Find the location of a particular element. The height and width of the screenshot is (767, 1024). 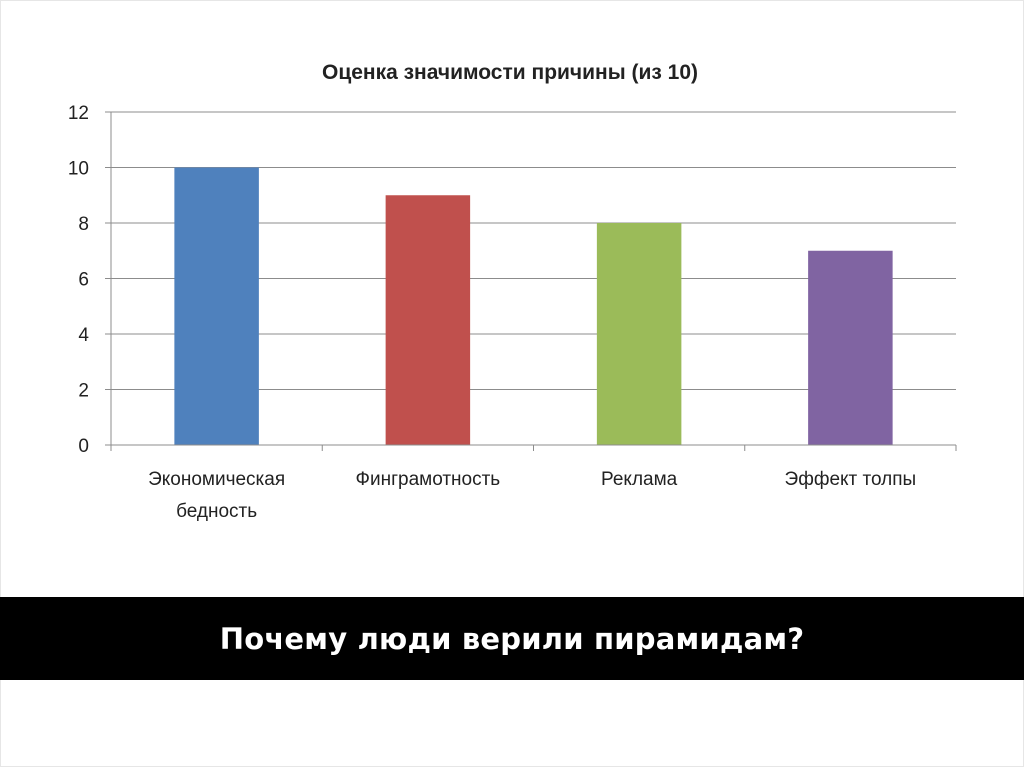

x-category-label: Реклама is located at coordinates (639, 479).